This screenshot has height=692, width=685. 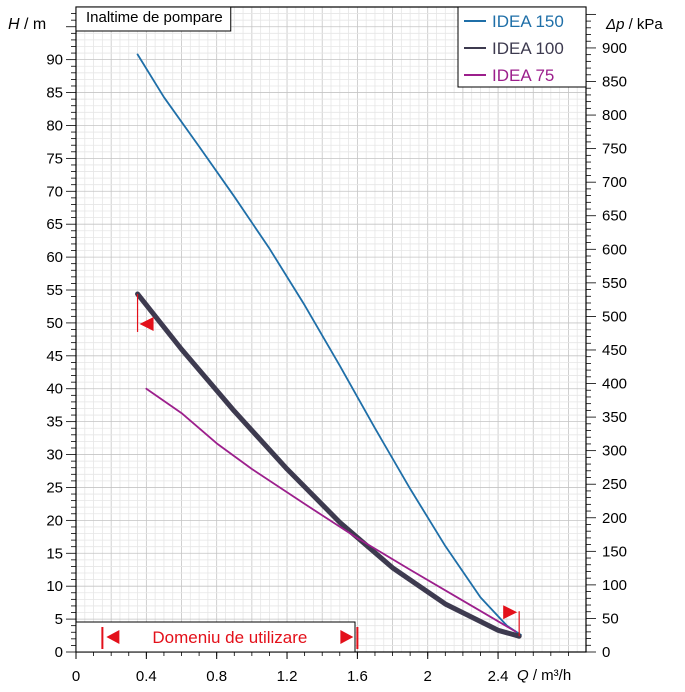 What do you see at coordinates (54, 356) in the screenshot?
I see `y-tick-label: 45` at bounding box center [54, 356].